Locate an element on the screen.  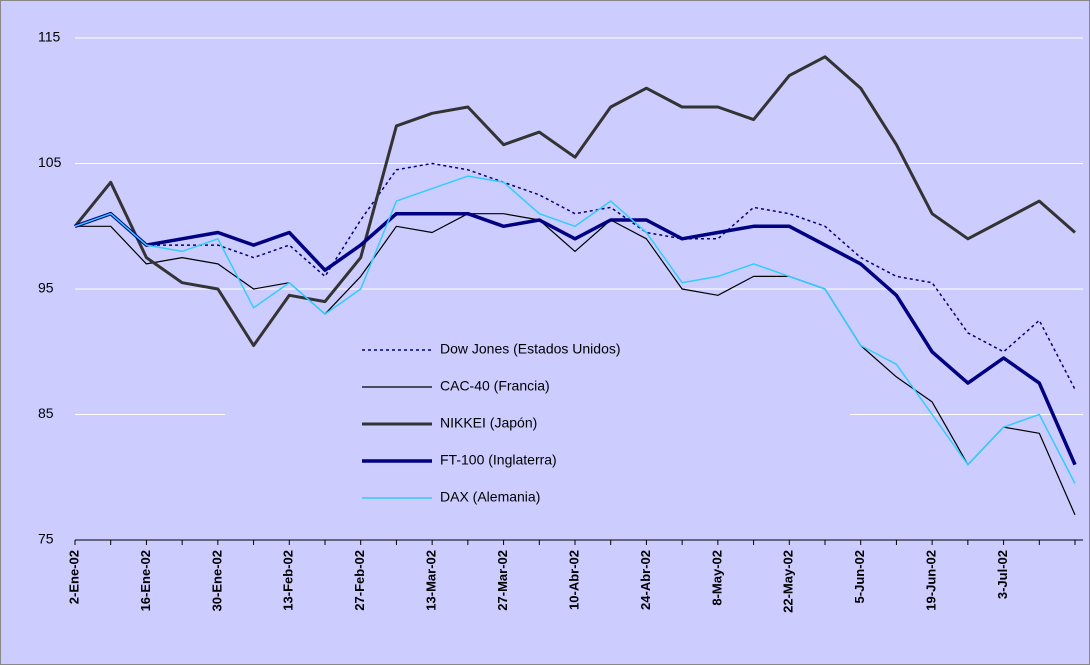
legend-label: FT-100 (Inglaterra) is located at coordinates (498, 460).